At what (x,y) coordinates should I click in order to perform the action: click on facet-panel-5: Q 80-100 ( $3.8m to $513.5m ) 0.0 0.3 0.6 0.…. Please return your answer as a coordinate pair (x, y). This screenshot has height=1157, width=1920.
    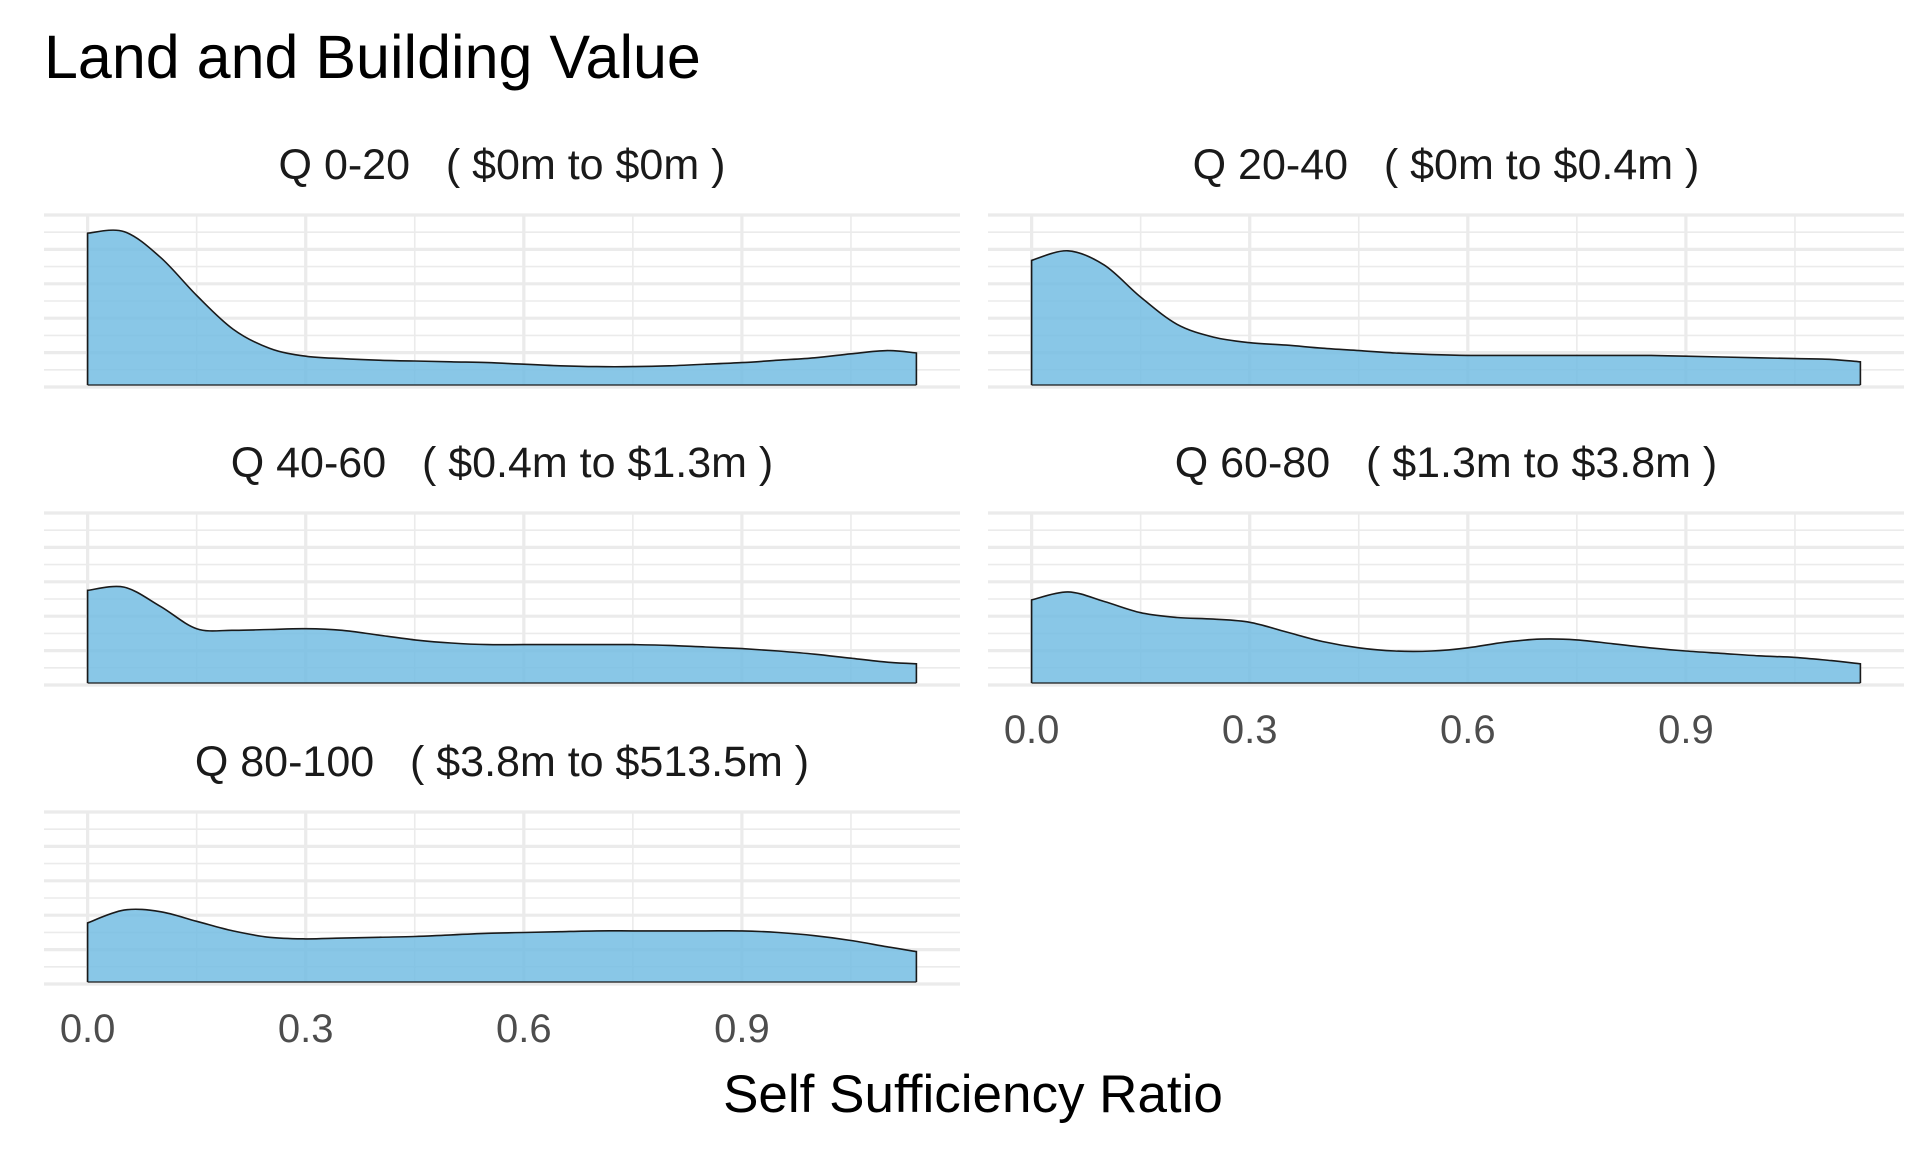
    Looking at the image, I should click on (502, 894).